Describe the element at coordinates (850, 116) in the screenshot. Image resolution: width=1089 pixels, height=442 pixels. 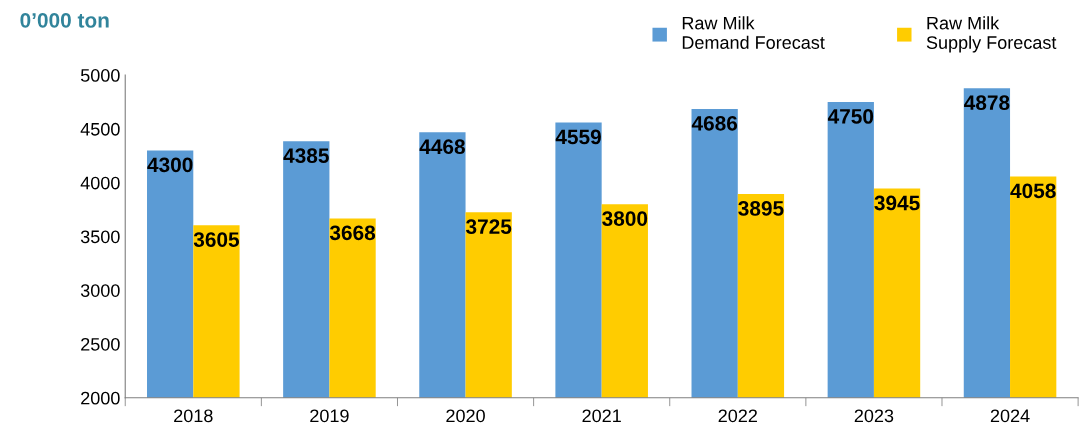
I see `data-label: 4750` at that location.